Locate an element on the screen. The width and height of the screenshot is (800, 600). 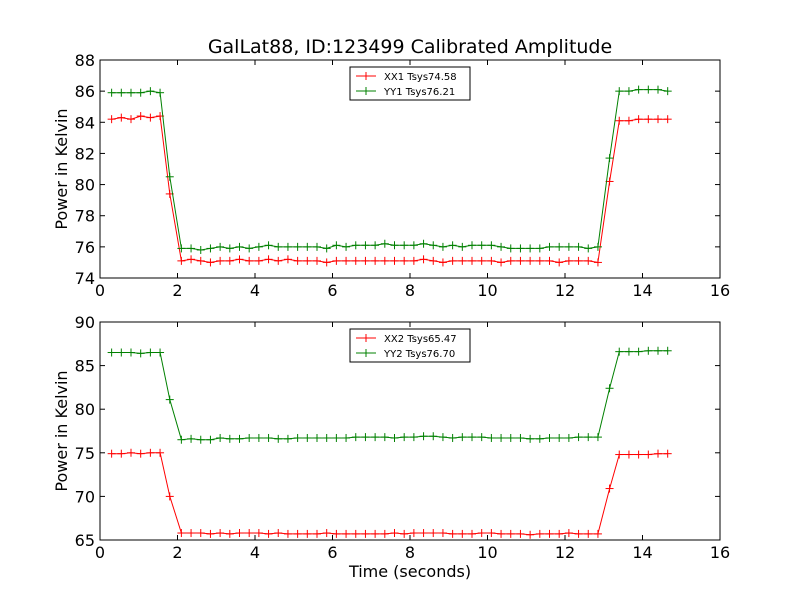
legend-entry-label: YY2 Tsys76.70 is located at coordinates (419, 354).